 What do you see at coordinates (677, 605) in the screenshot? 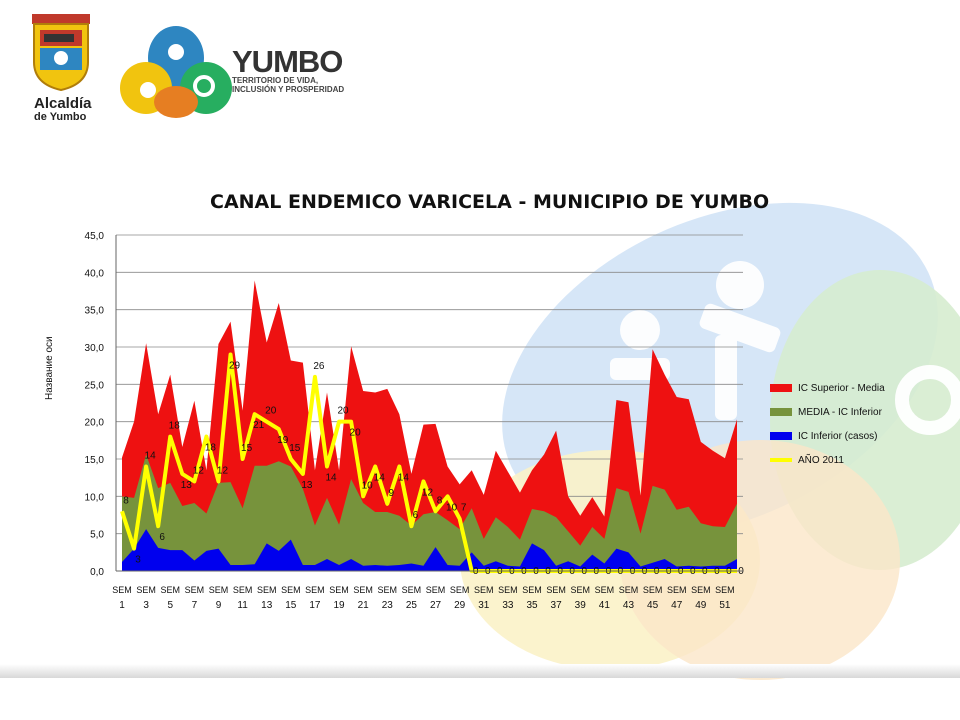
I see `x-tick-number: 47` at bounding box center [677, 605].